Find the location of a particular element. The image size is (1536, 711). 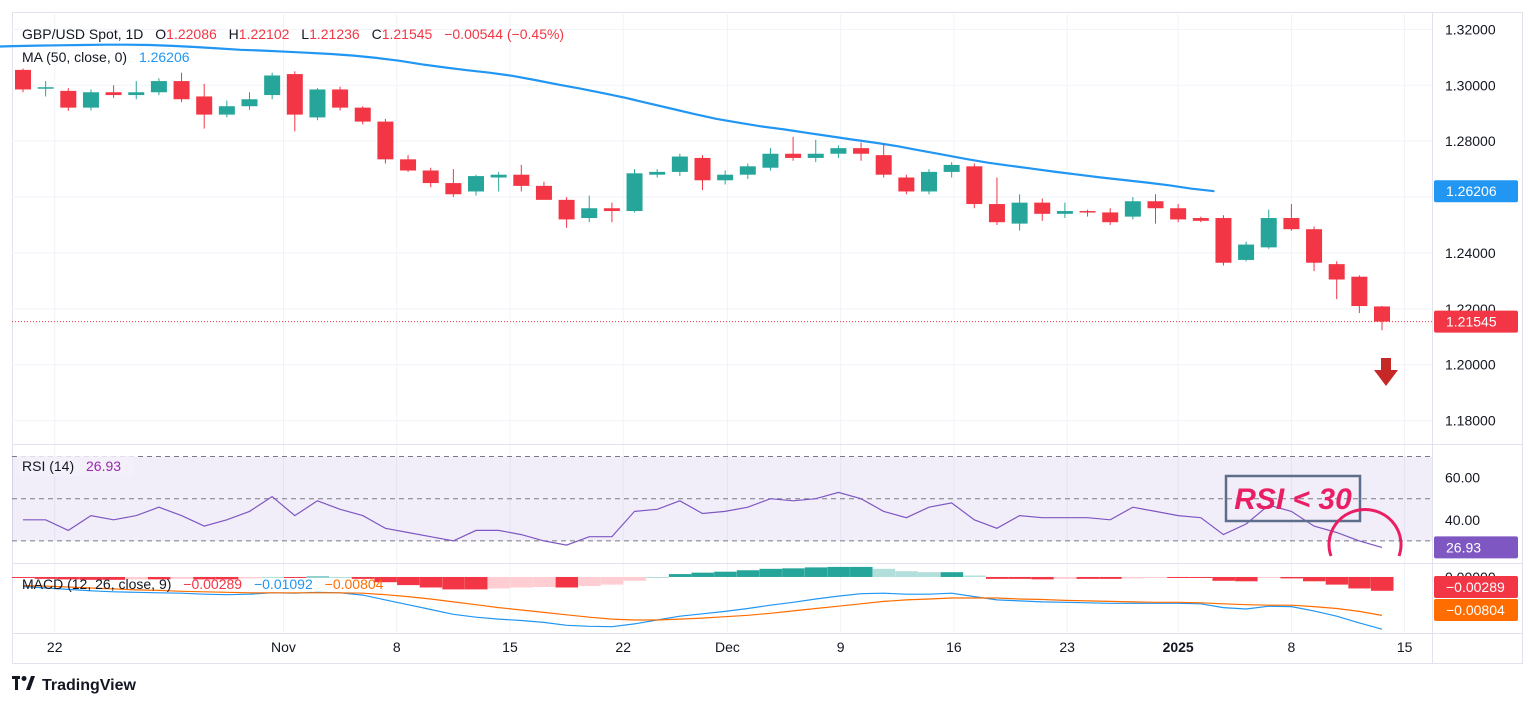

time-tick-label: Dec is located at coordinates (727, 647).